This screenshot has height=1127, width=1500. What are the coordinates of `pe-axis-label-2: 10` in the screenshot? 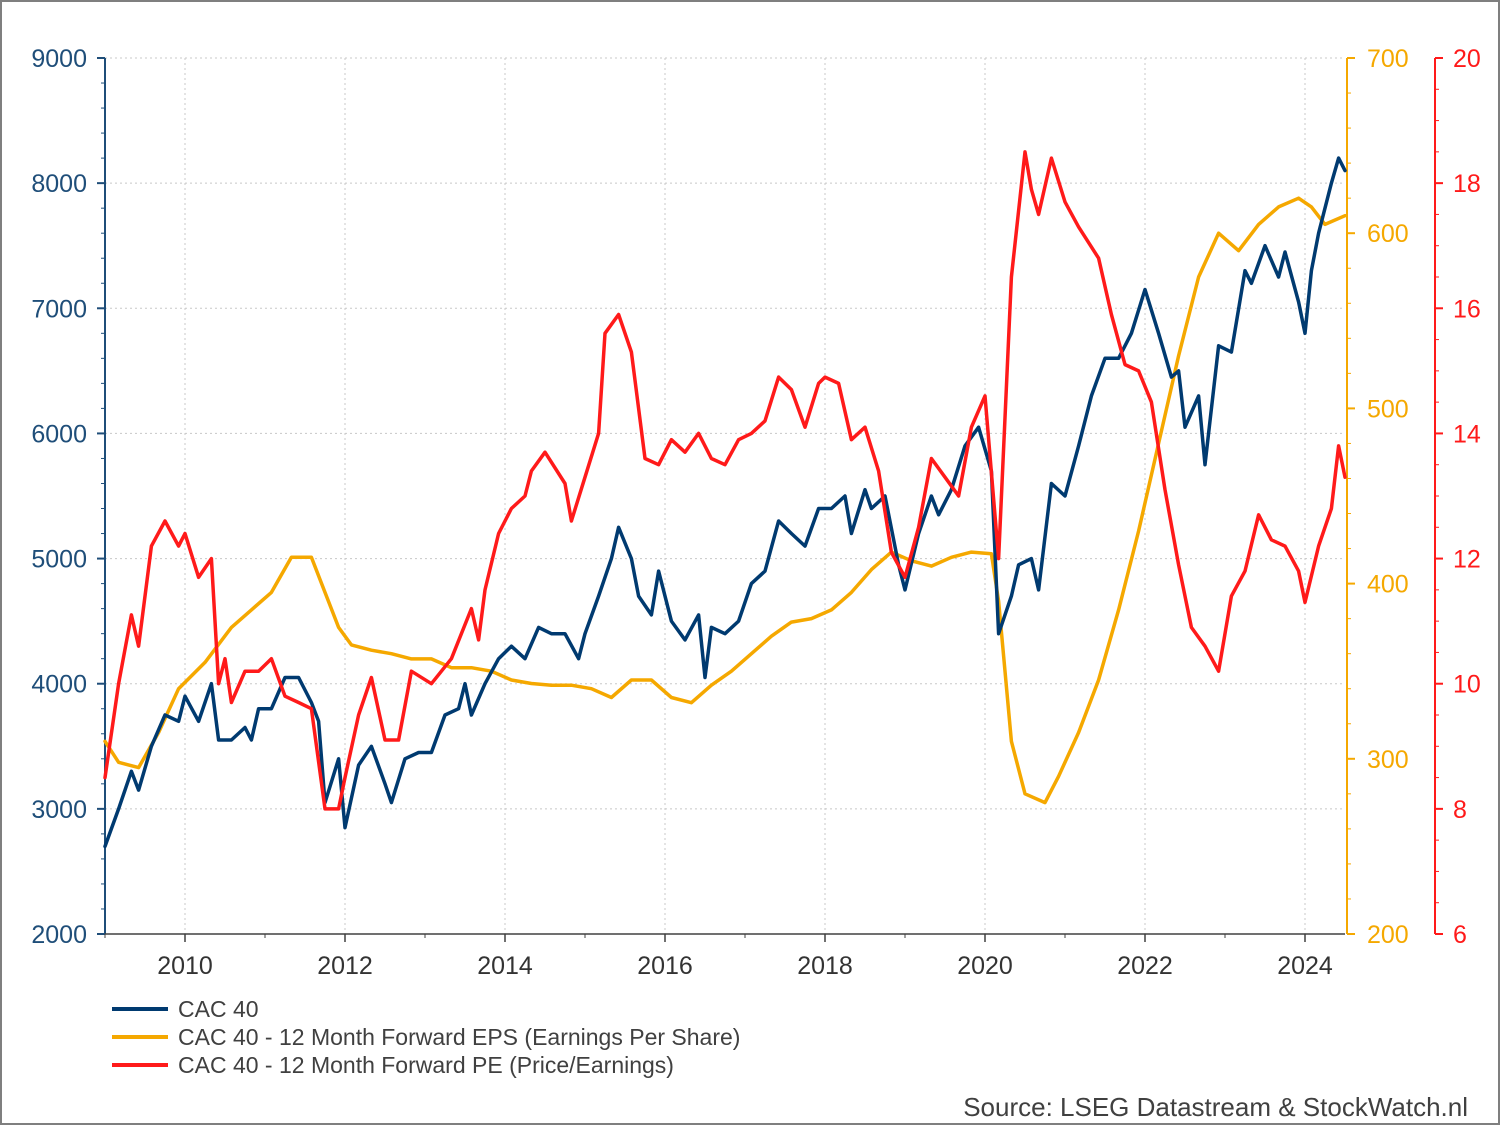 It's located at (1467, 685).